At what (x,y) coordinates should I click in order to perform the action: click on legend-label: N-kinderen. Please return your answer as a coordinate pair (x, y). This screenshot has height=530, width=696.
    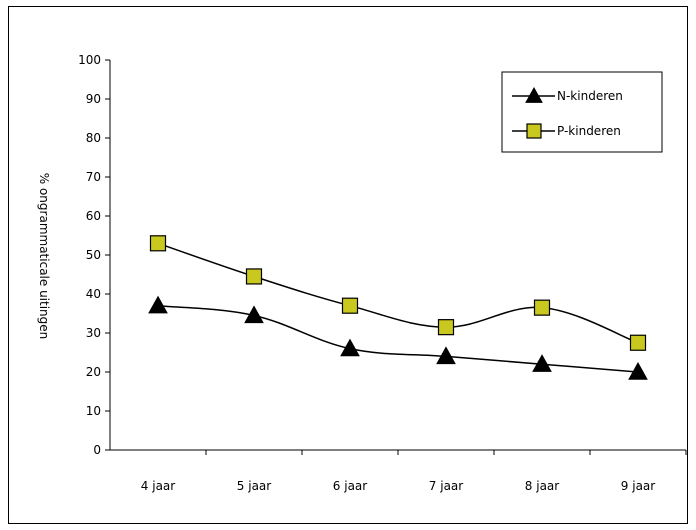
    Looking at the image, I should click on (590, 96).